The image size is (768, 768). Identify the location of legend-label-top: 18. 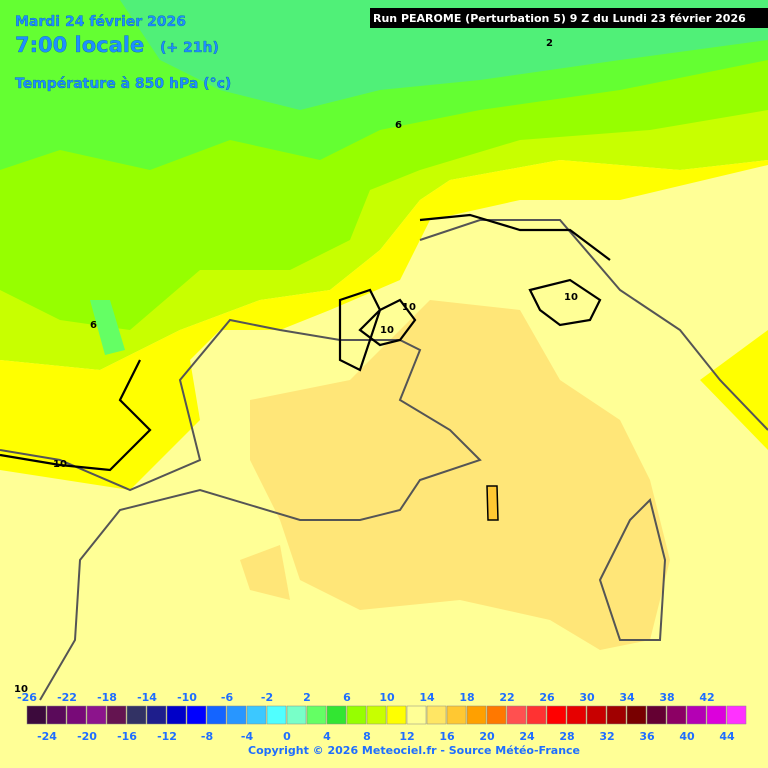
(466, 697).